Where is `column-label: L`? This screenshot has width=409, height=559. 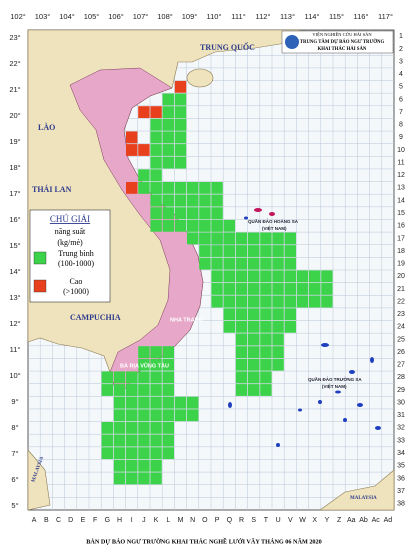
column-label: L is located at coordinates (168, 520).